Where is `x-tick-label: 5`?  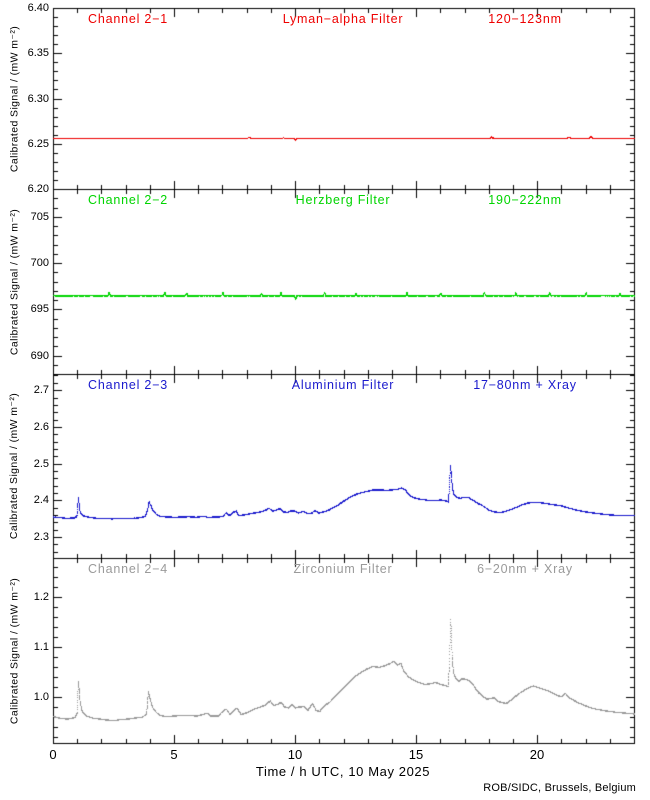 x-tick-label: 5 is located at coordinates (174, 754).